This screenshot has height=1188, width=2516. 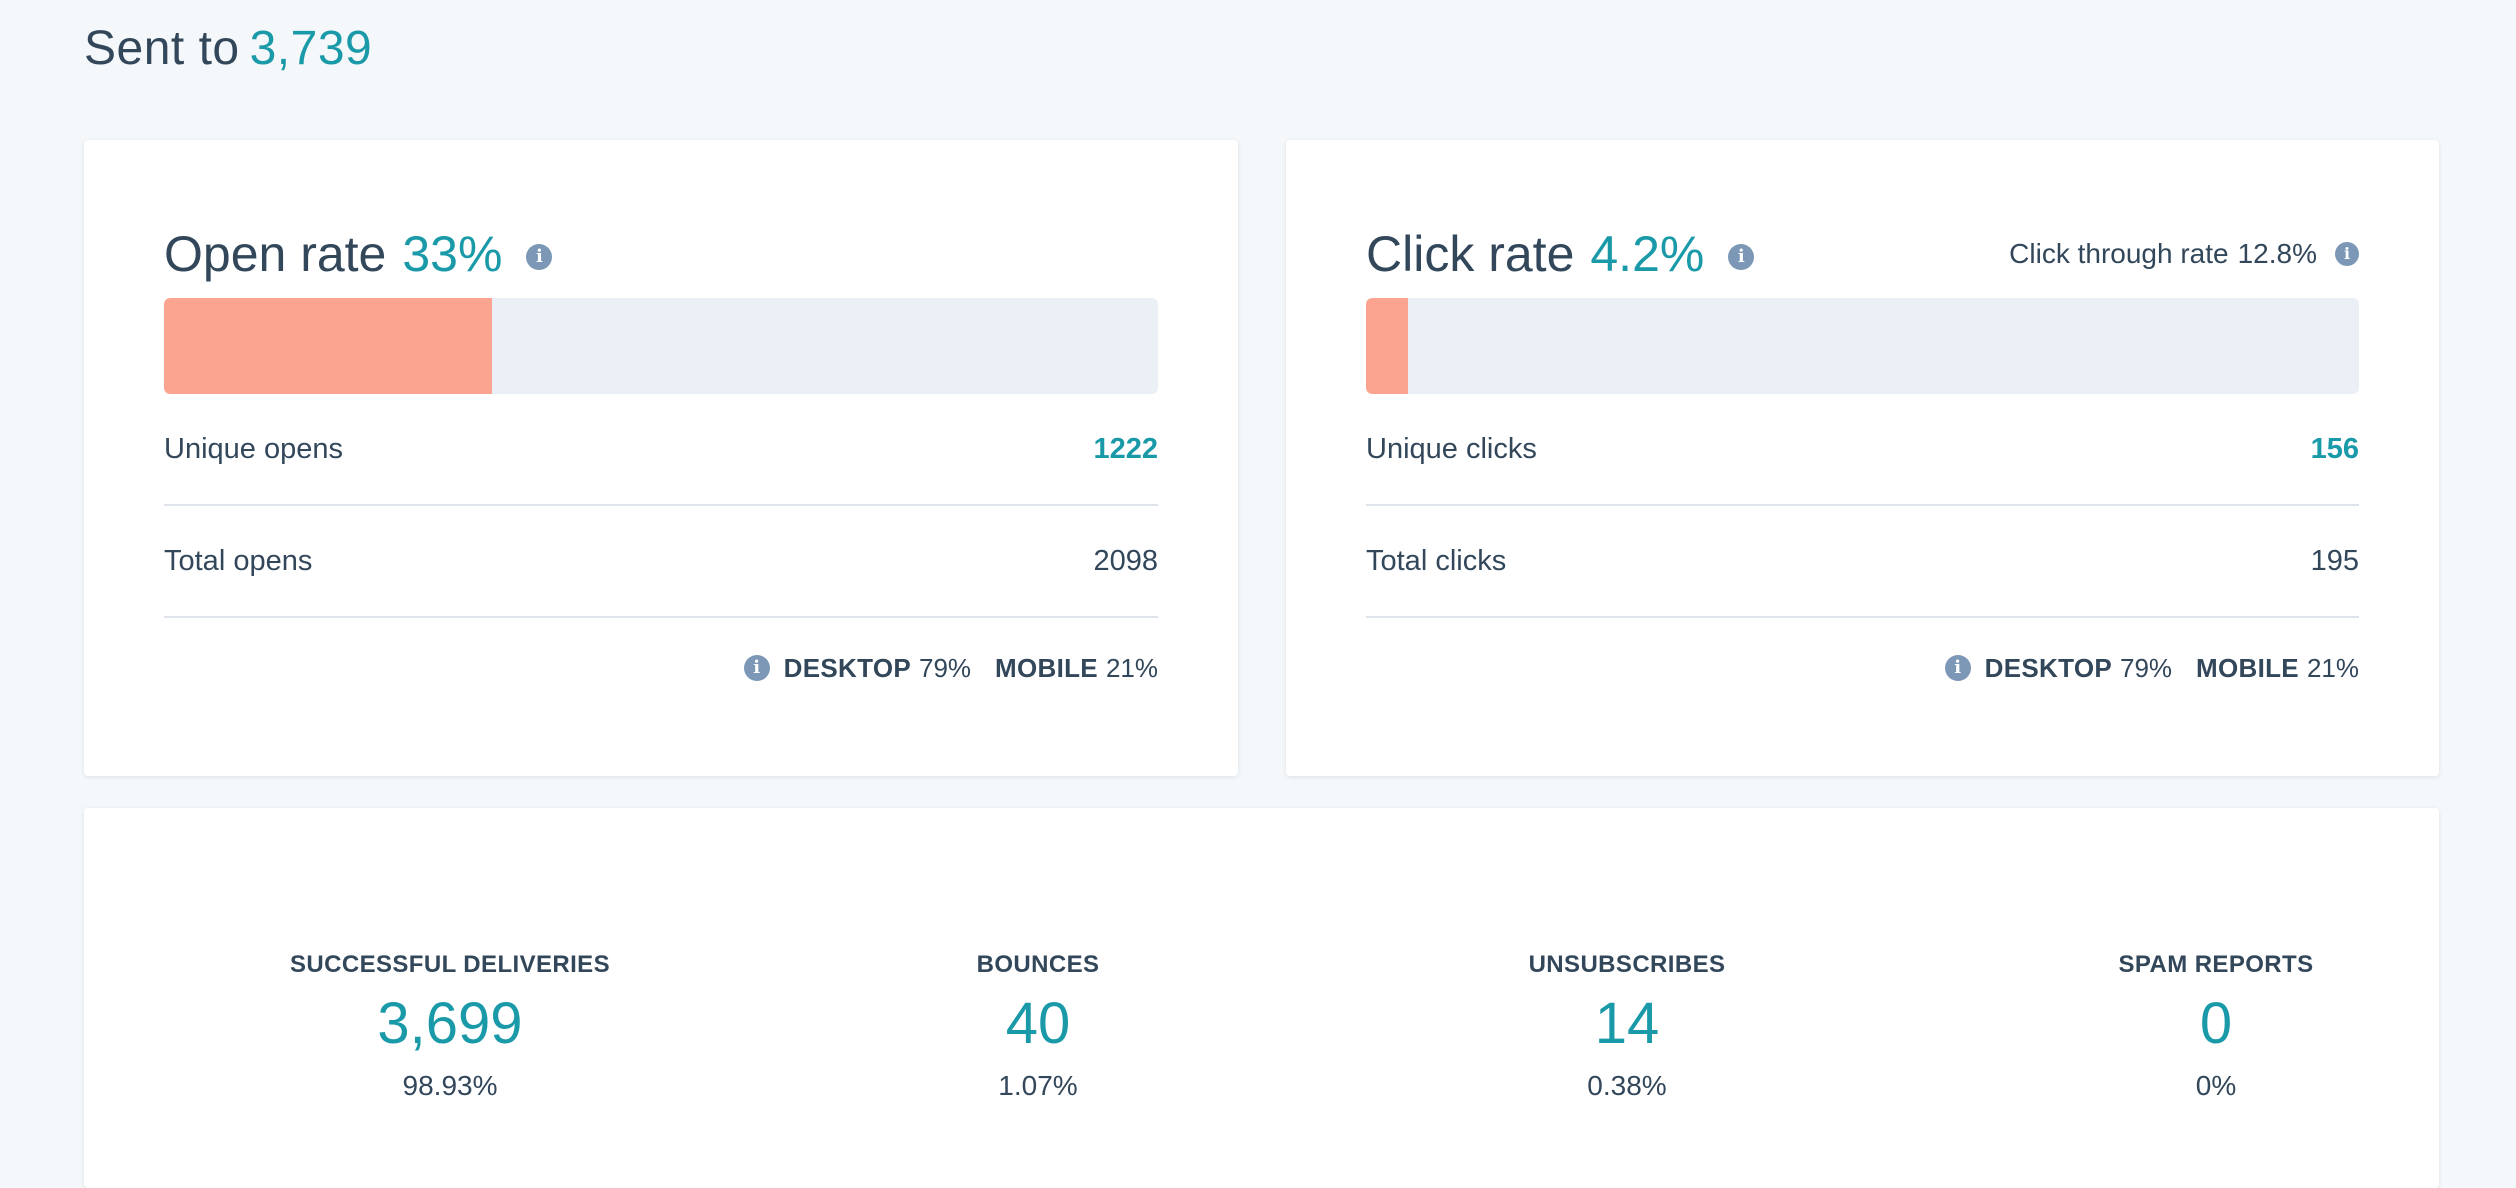 I want to click on sent-to-heading: Sent to 3,739, so click(x=228, y=49).